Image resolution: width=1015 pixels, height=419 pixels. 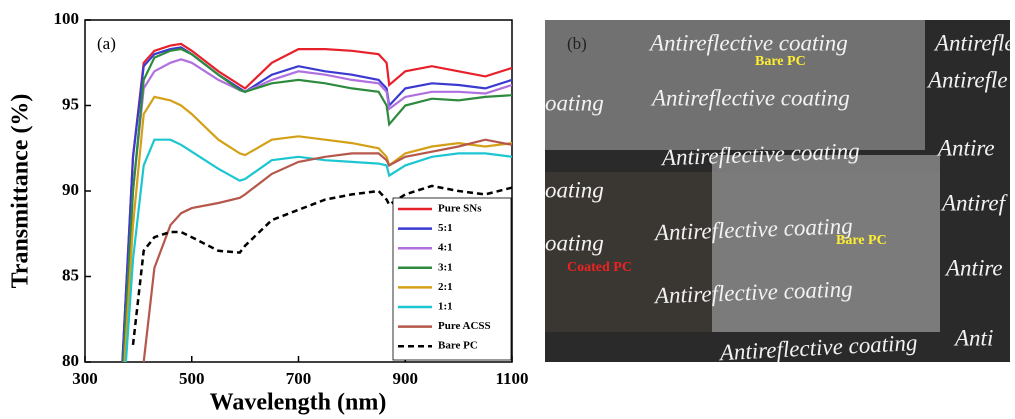 I want to click on photo-text: Antiref, so click(x=974, y=202).